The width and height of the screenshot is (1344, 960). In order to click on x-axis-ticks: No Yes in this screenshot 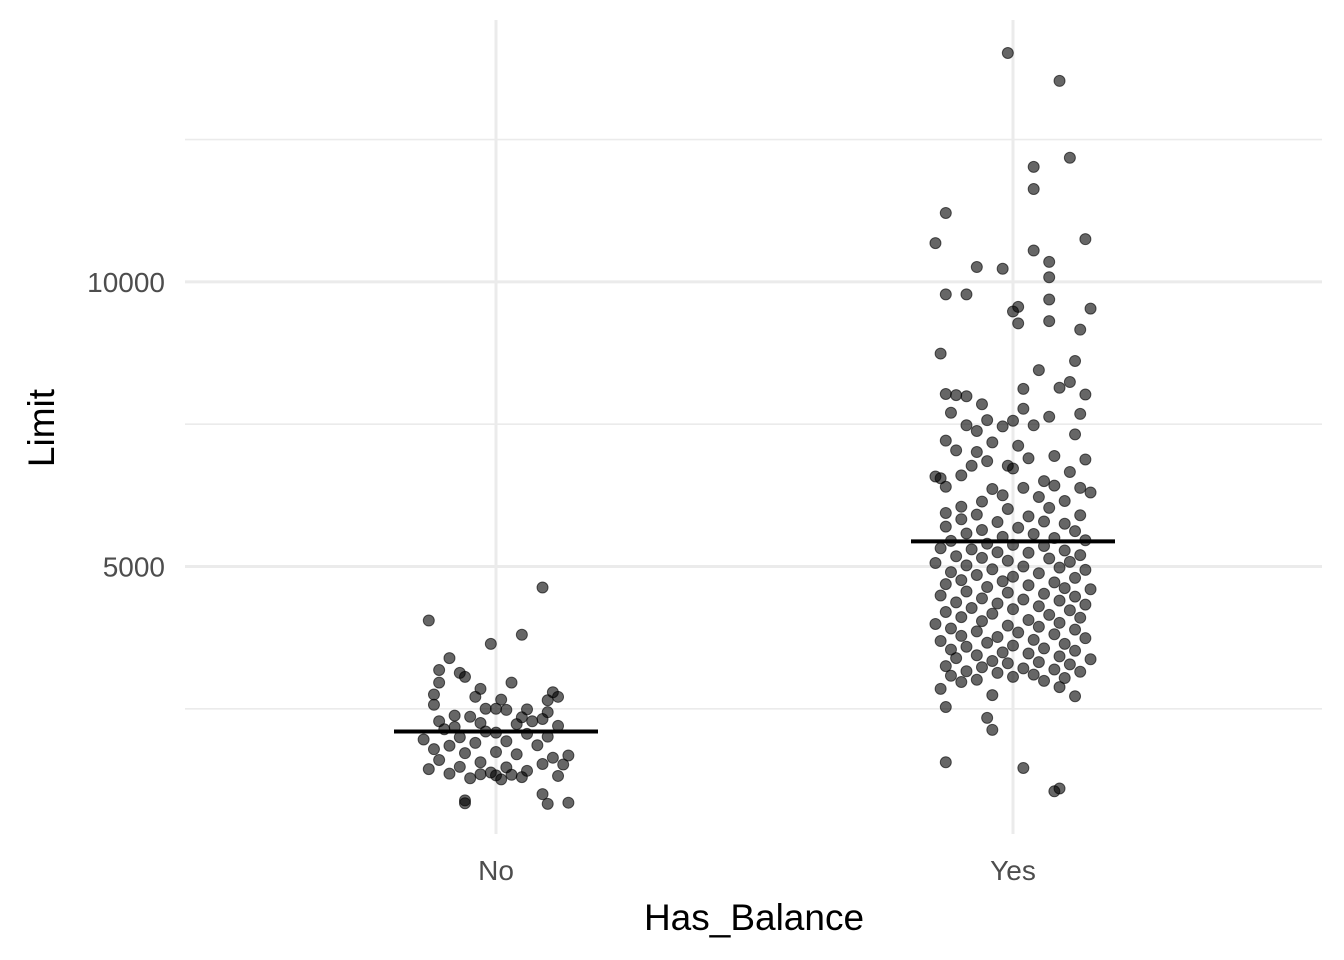, I will do `click(757, 870)`.